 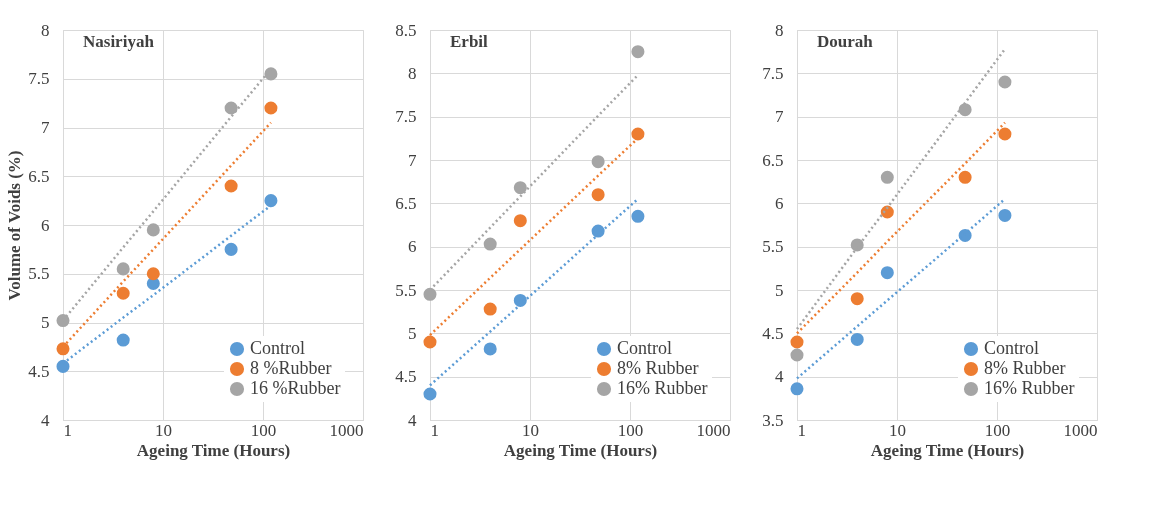 What do you see at coordinates (291, 368) in the screenshot?
I see `legend-label: 8 %Rubber` at bounding box center [291, 368].